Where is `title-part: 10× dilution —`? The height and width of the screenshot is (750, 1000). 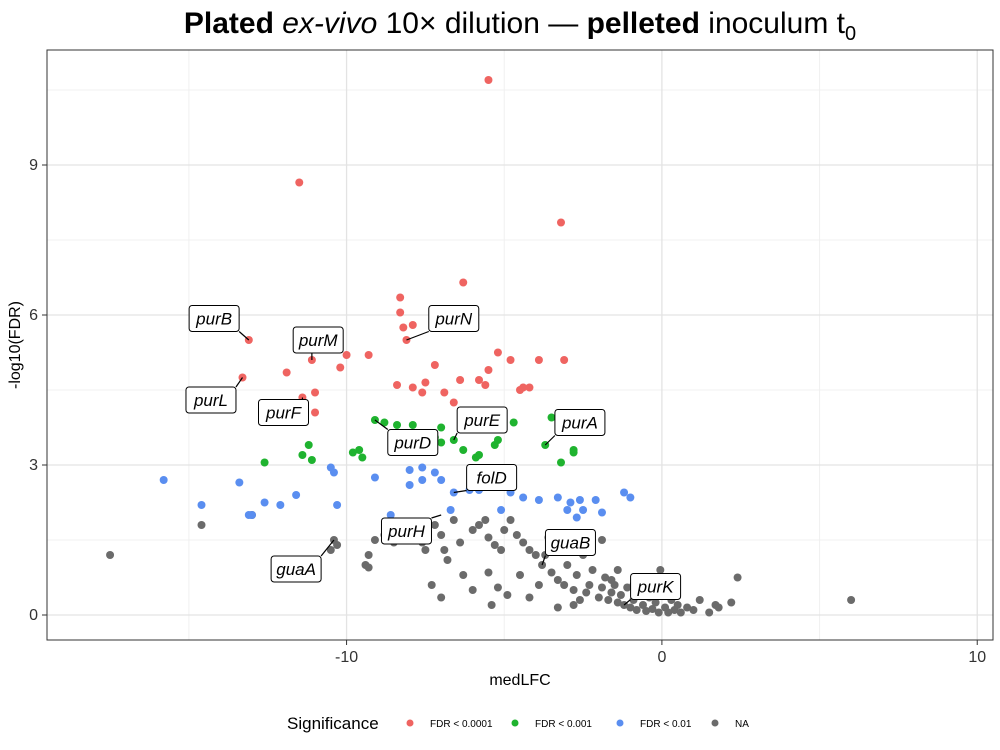
title-part: 10× dilution — is located at coordinates (481, 23).